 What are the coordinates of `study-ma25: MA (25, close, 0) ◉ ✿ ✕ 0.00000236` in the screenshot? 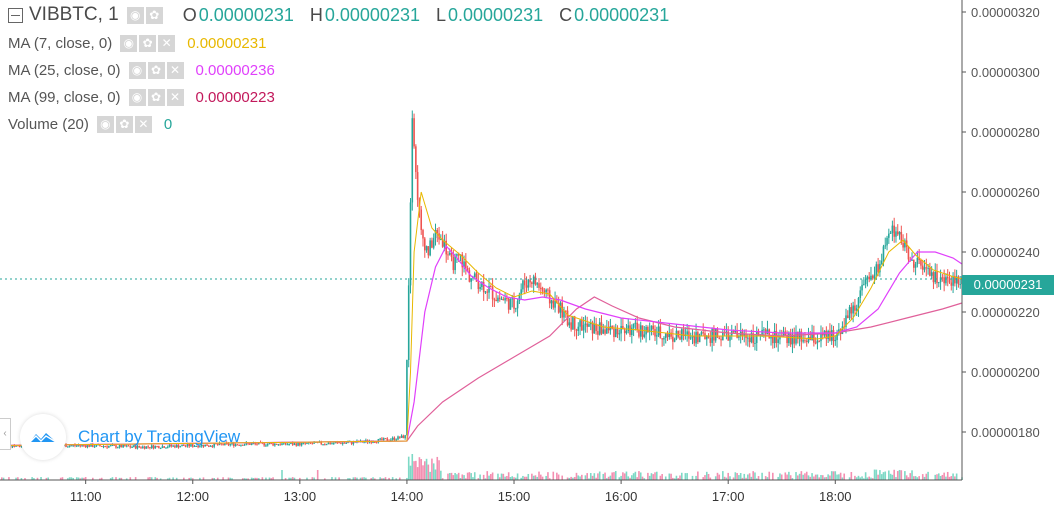 It's located at (141, 70).